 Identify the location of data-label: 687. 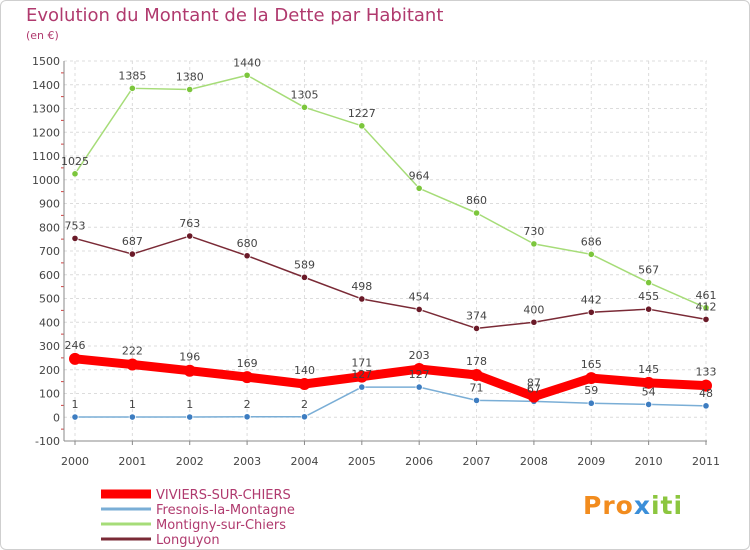
(132, 241).